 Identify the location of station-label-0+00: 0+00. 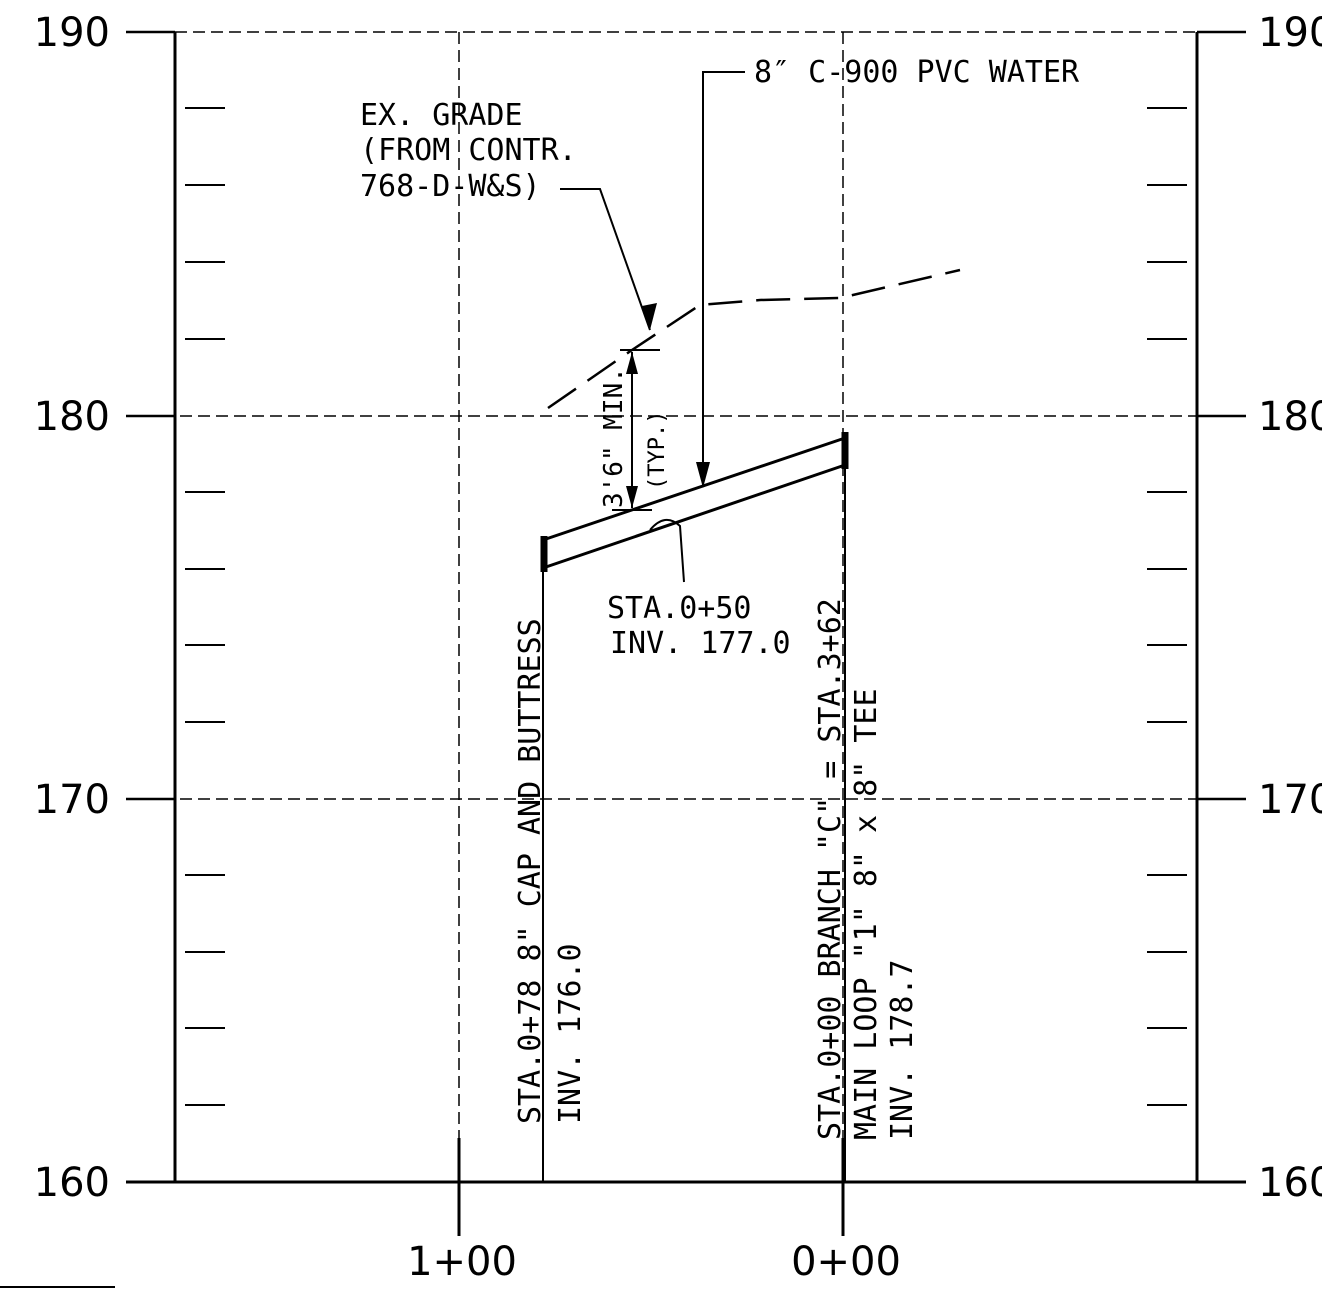
(846, 1262).